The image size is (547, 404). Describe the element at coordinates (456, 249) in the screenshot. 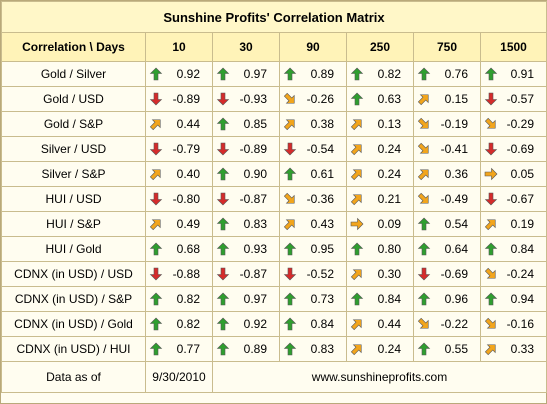

I see `correlation-value: 0.64` at that location.